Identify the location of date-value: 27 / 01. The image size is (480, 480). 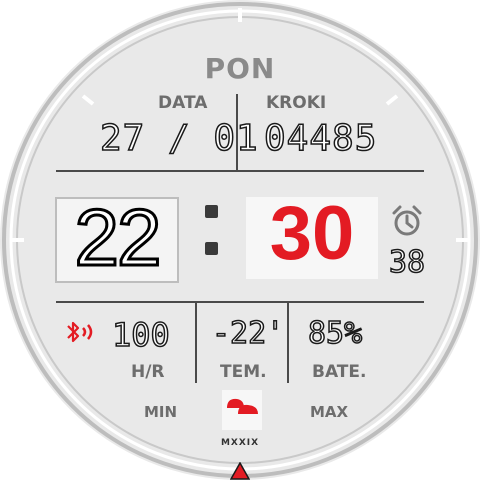
(179, 138).